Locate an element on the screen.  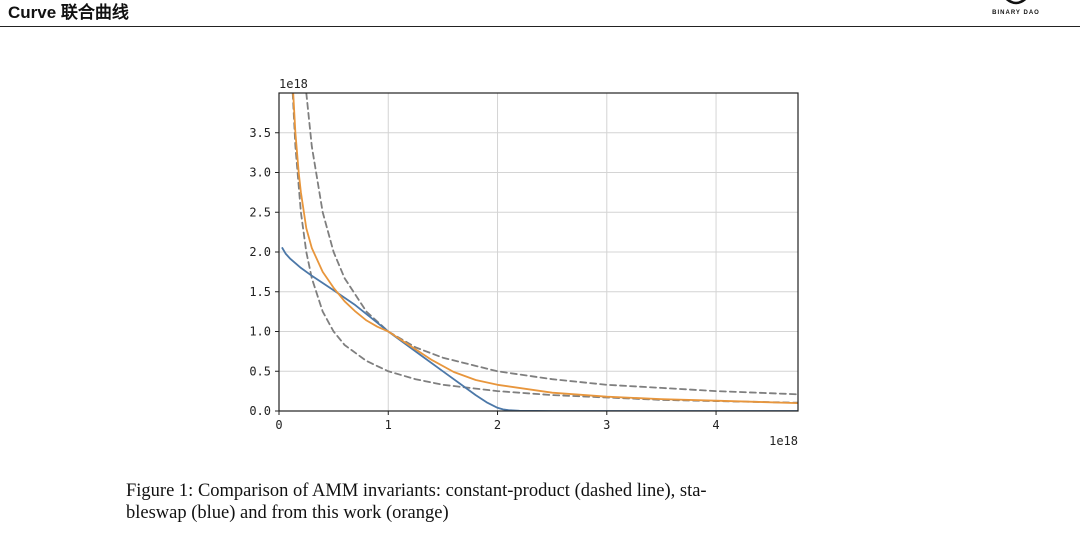
y-tick-label: 0.0 is located at coordinates (260, 411).